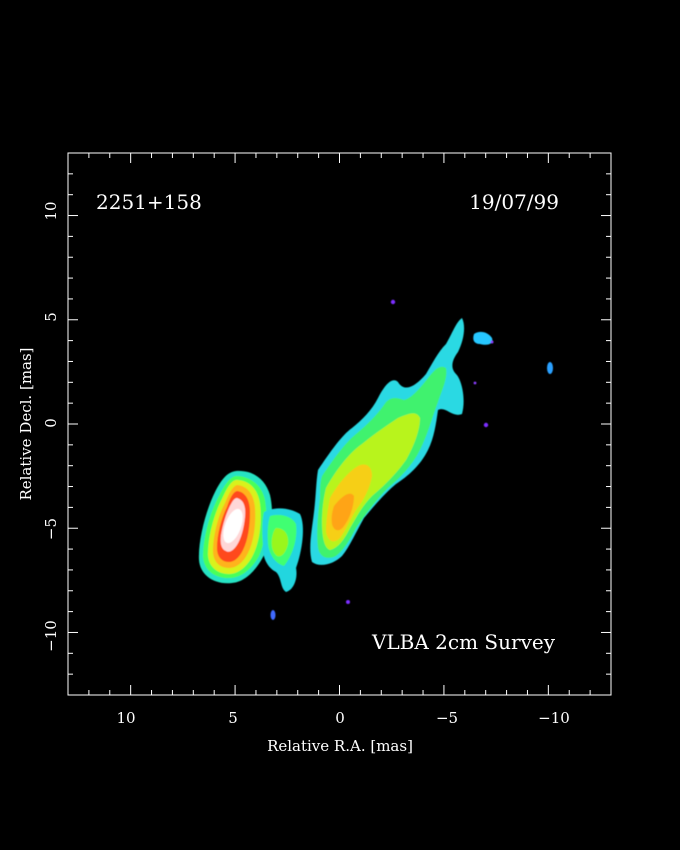 Image resolution: width=680 pixels, height=850 pixels. I want to click on observation-date: 19/07/99, so click(514, 202).